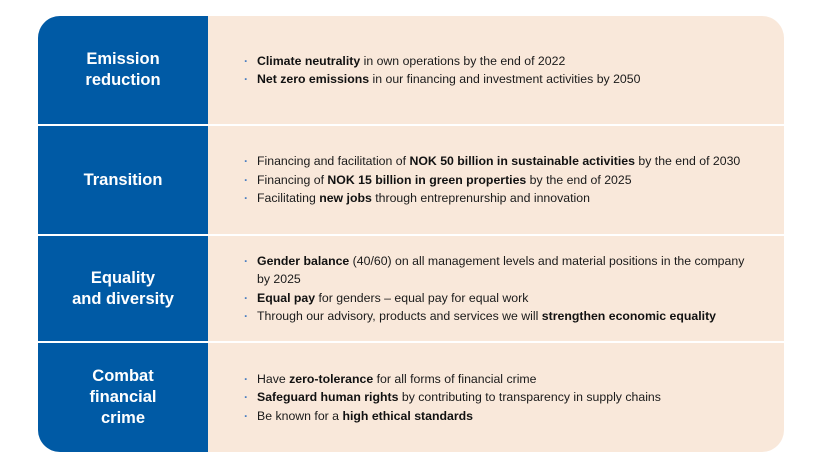 The height and width of the screenshot is (466, 832). What do you see at coordinates (123, 180) in the screenshot?
I see `row-label: Transition` at bounding box center [123, 180].